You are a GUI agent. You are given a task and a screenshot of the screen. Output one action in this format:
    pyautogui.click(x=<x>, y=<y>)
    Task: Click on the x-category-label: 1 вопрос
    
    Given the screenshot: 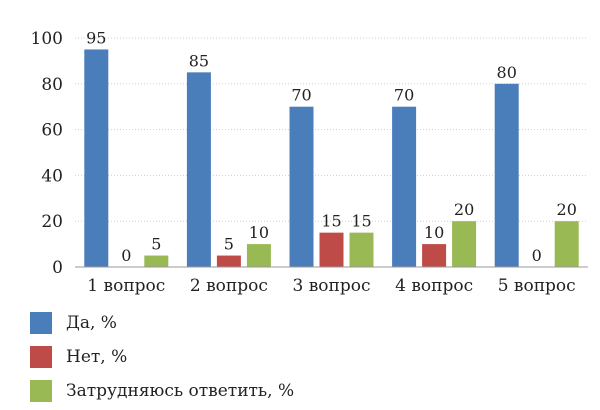 What is the action you would take?
    pyautogui.click(x=126, y=286)
    